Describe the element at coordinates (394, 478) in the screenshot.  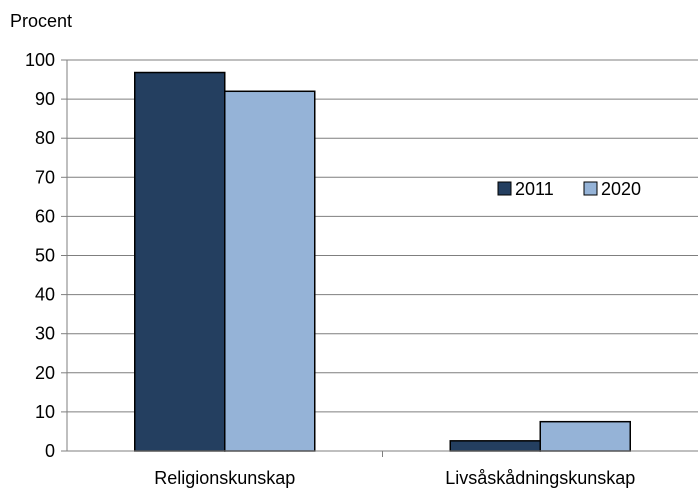
I see `x-tick-labels: Religionskunskap Livsåskådningskunskap` at that location.